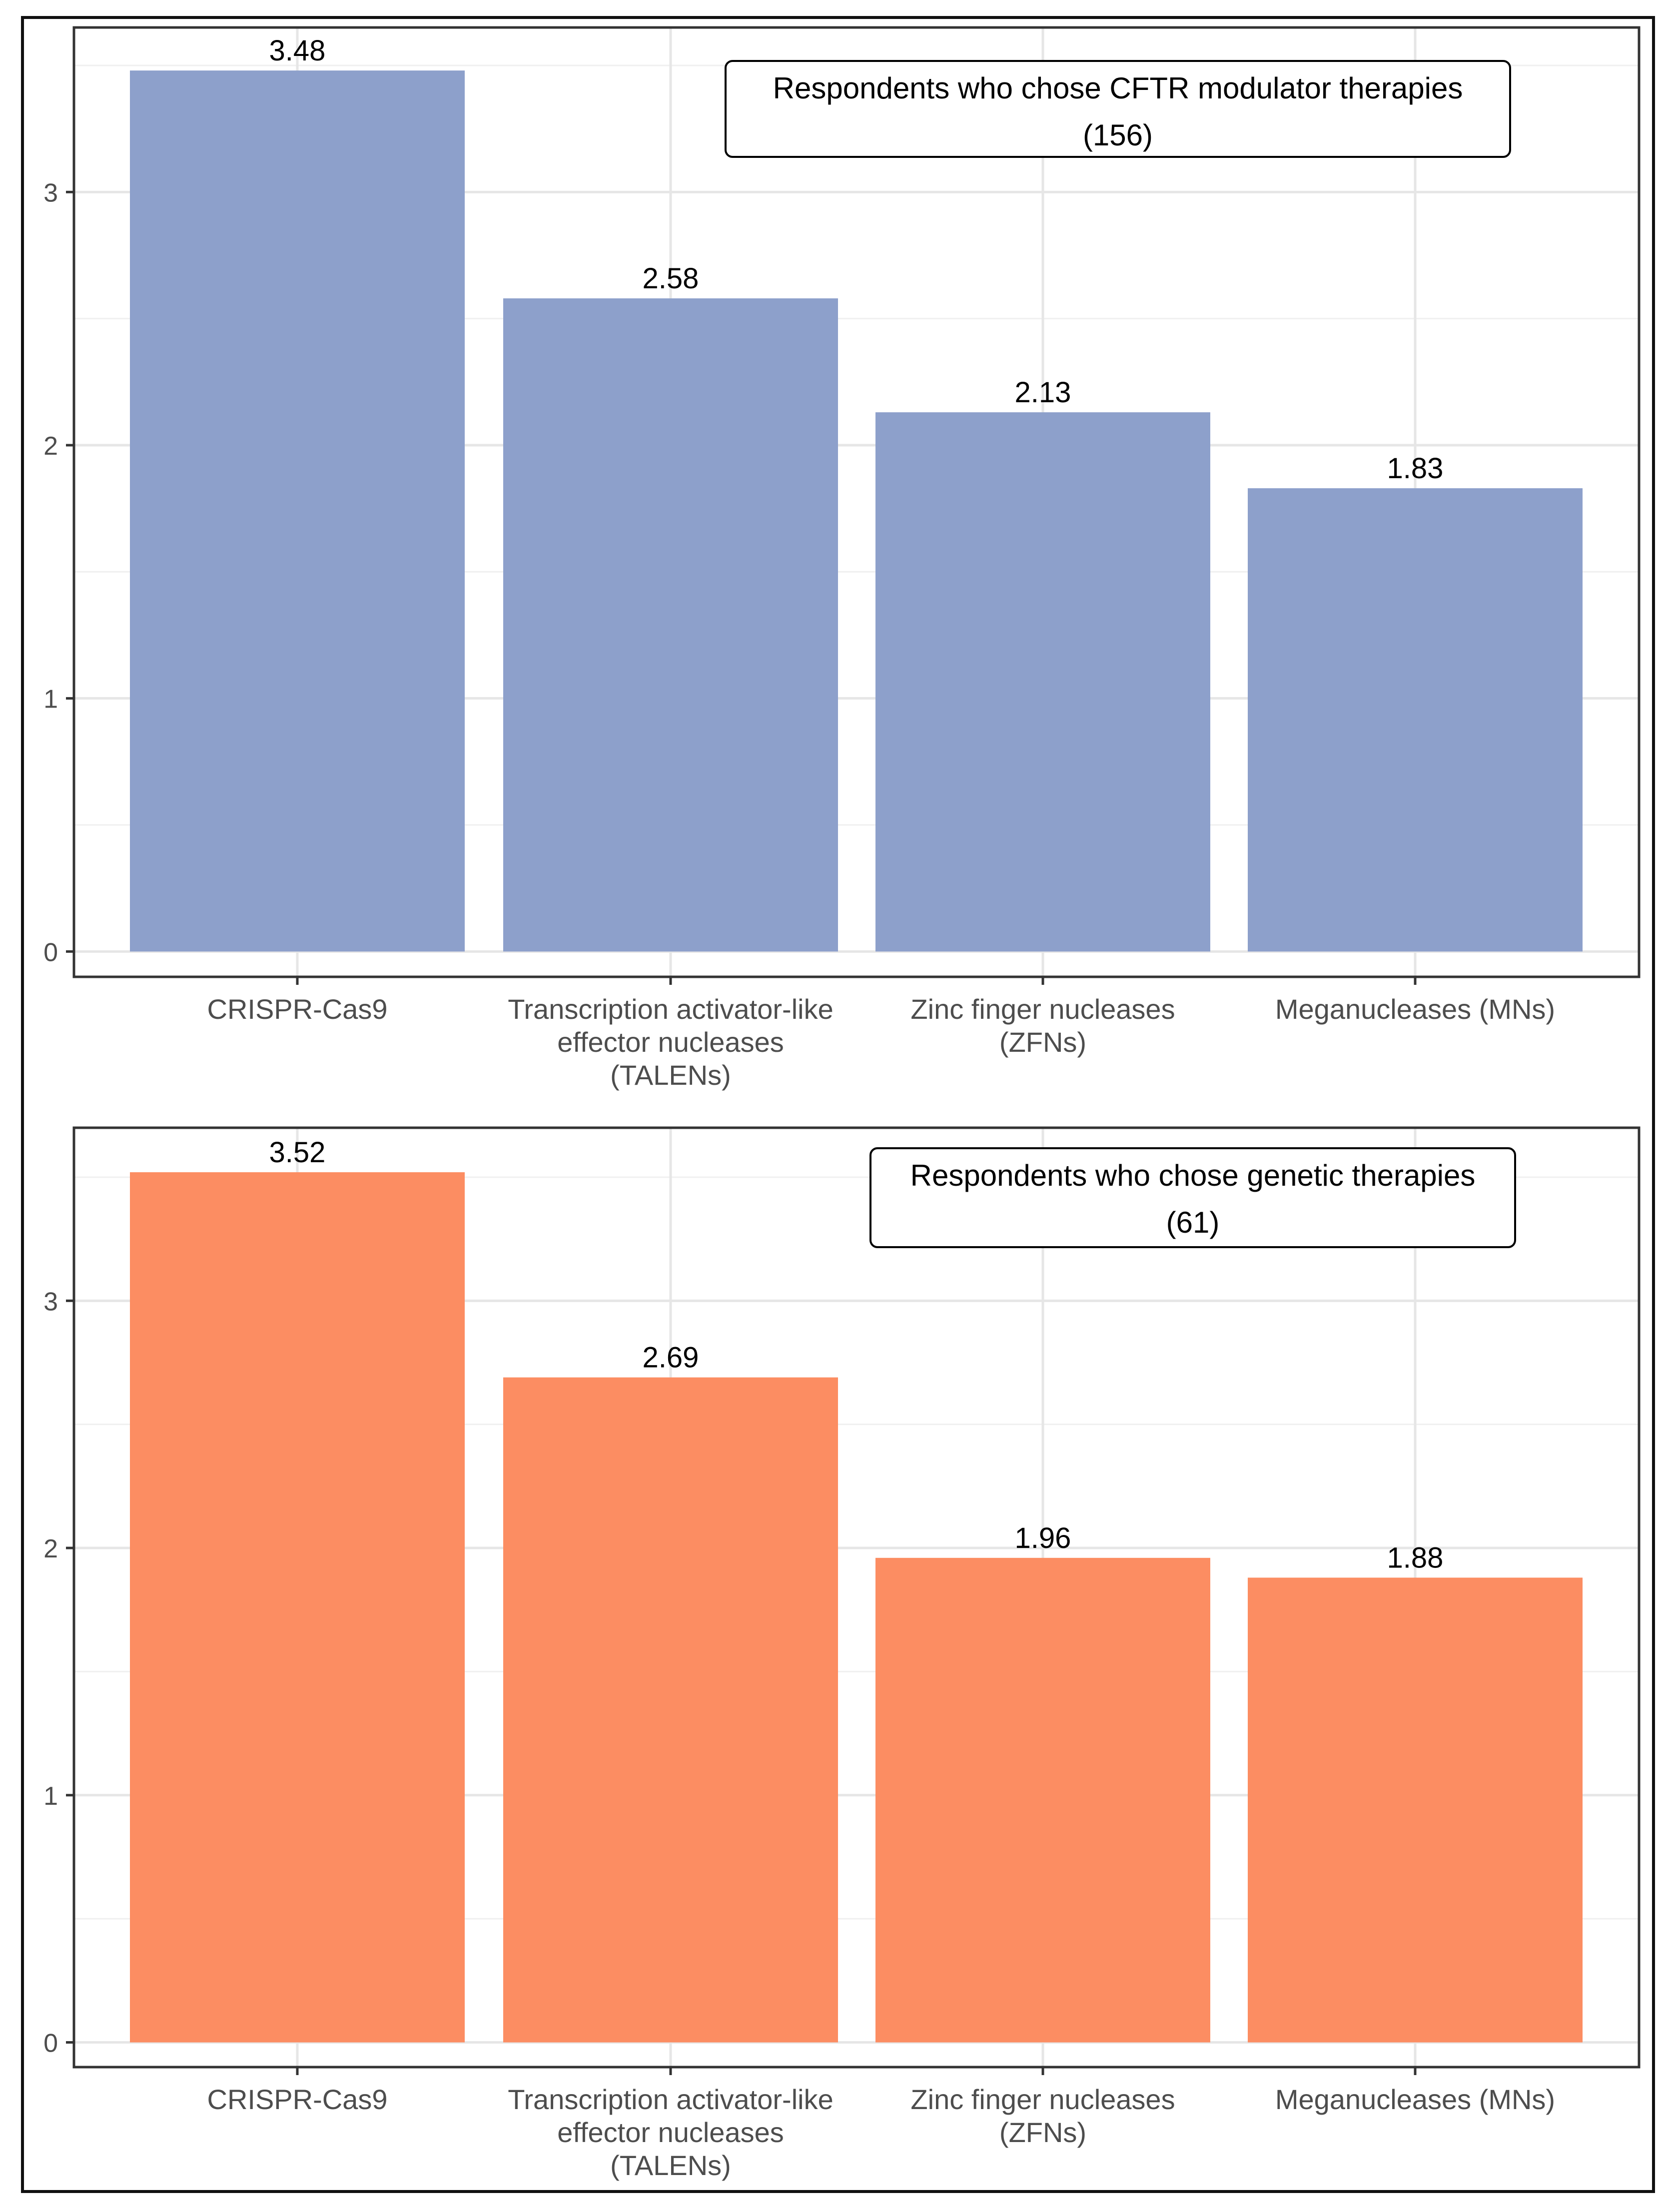 Image resolution: width=1678 pixels, height=2212 pixels. Describe the element at coordinates (1043, 393) in the screenshot. I see `bar-value-label: 2.13` at that location.